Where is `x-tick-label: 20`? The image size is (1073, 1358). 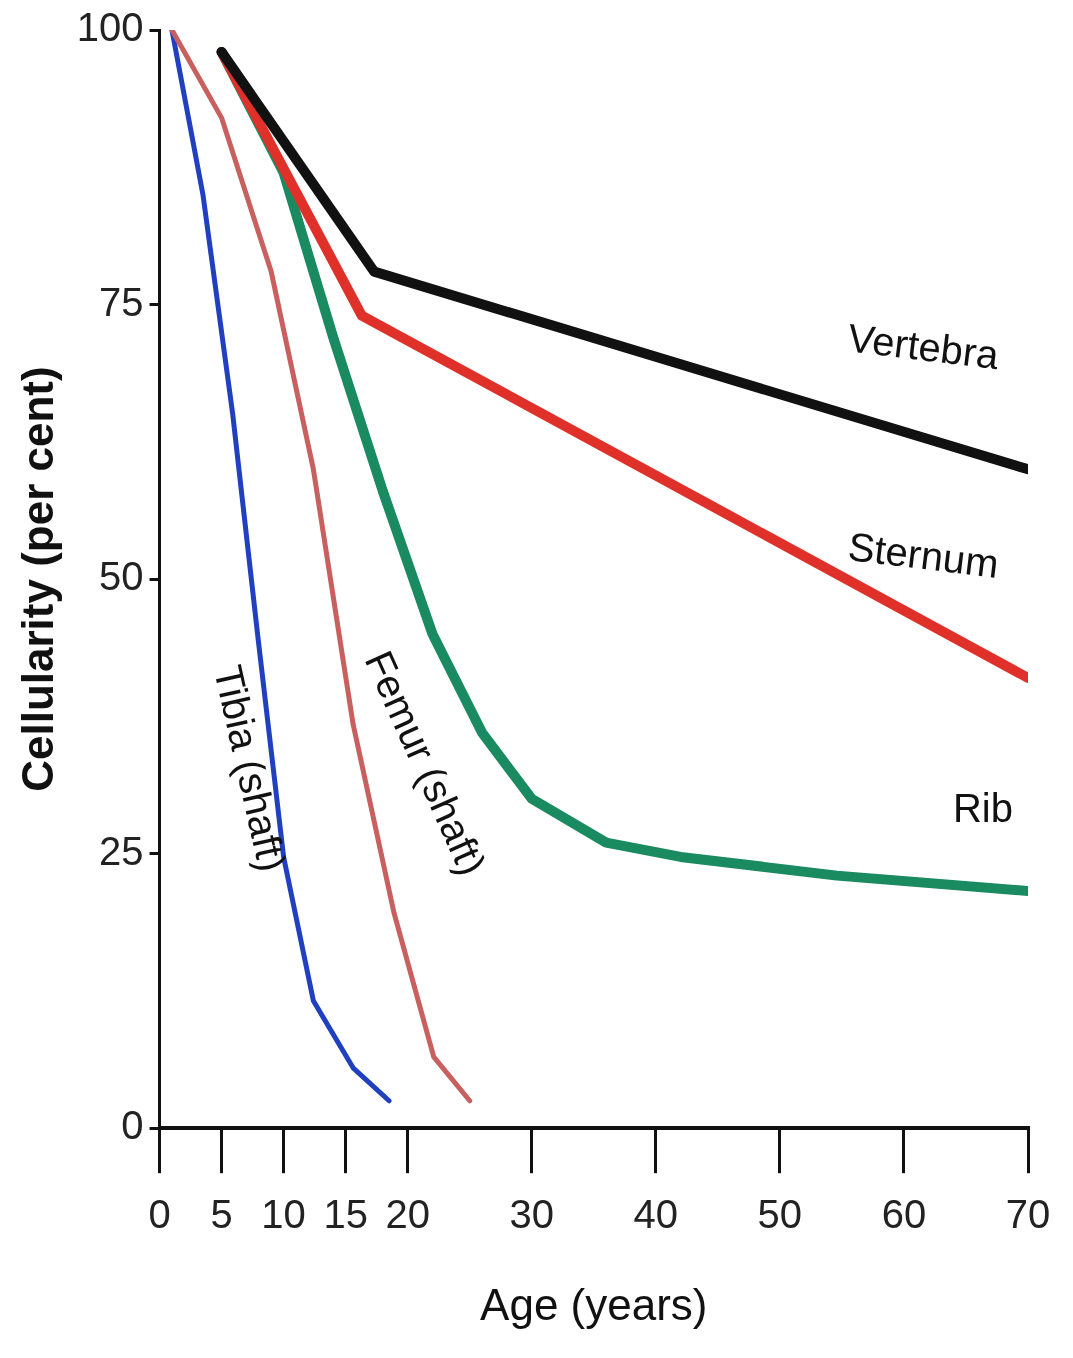 x-tick-label: 20 is located at coordinates (407, 1214).